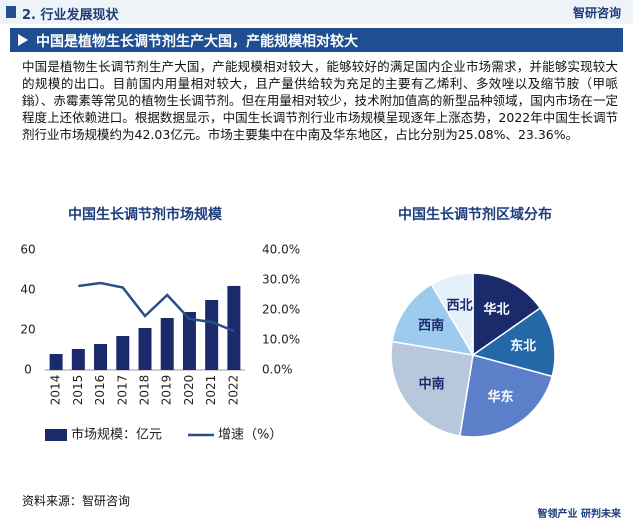 The height and width of the screenshot is (524, 633). I want to click on x-tick-label: 2014, so click(56, 390).